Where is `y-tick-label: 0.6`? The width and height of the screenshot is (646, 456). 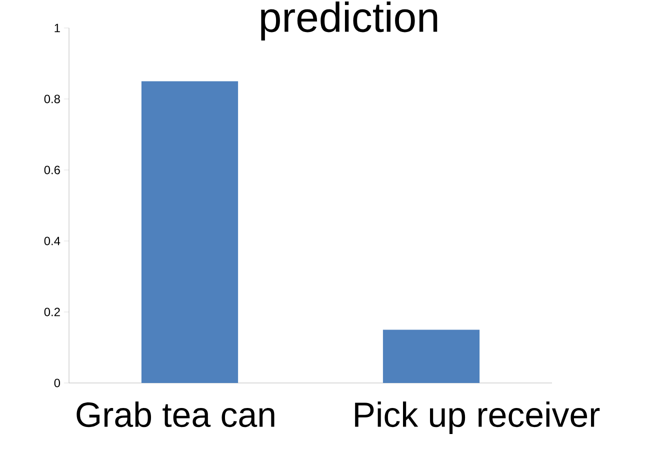
y-tick-label: 0.6 is located at coordinates (52, 170).